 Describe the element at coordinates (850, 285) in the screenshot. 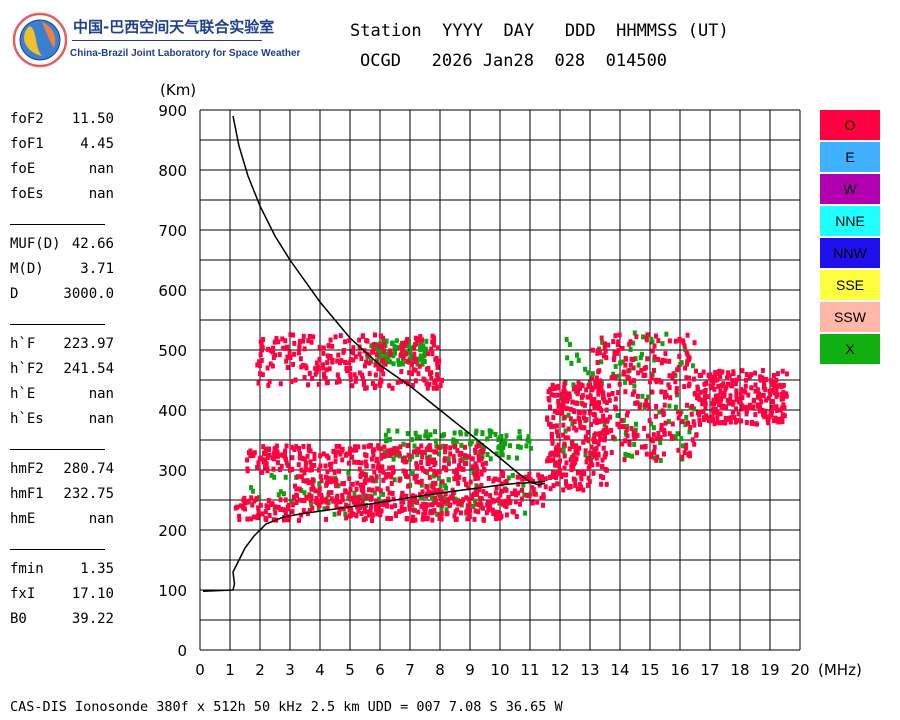

I see `legend-sse: SSE` at that location.